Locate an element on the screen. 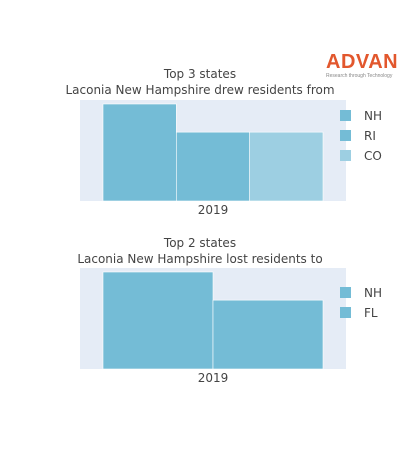 This screenshot has width=400, height=450. advan-logo: ADVAN Research through Technology is located at coordinates (362, 65).